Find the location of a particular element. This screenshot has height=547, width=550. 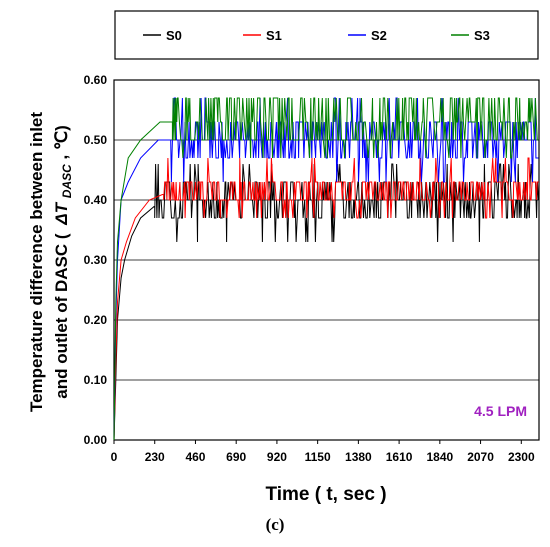

x-tick-label: 2070 is located at coordinates (480, 457).